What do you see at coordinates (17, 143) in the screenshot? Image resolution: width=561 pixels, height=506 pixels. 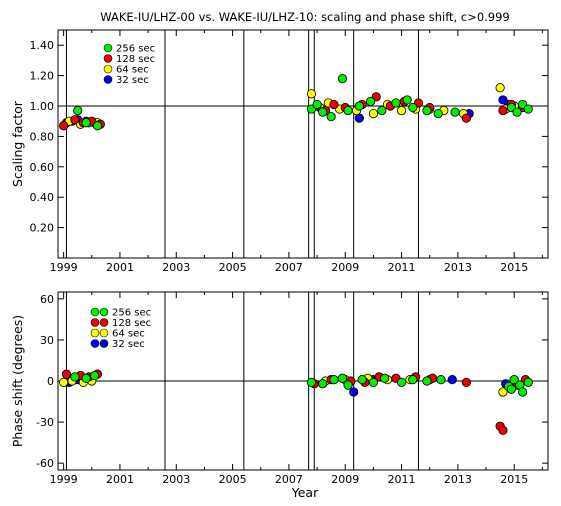 I see `y-axis-label: Scaling factor` at bounding box center [17, 143].